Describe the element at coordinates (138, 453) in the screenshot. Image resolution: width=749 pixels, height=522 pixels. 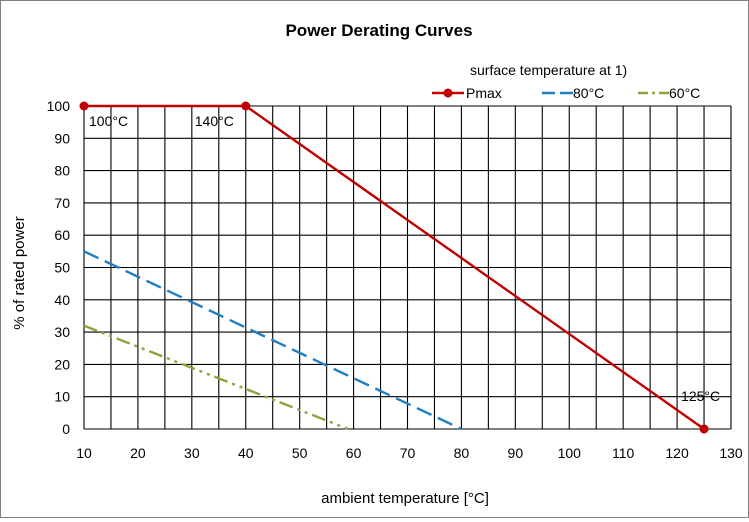
I see `x-tick-label: 20` at that location.